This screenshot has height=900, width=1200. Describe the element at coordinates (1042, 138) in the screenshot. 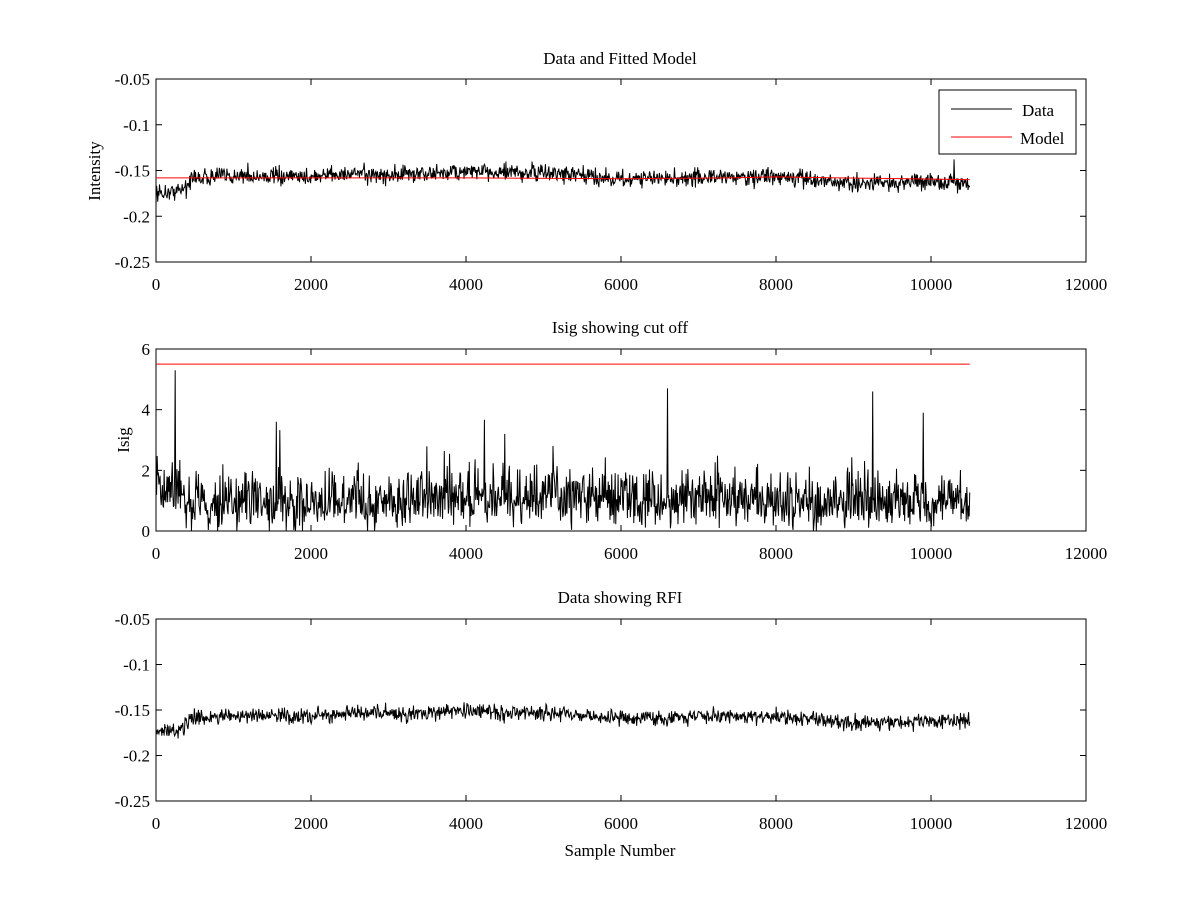

I see `legend-model-label: Model` at that location.